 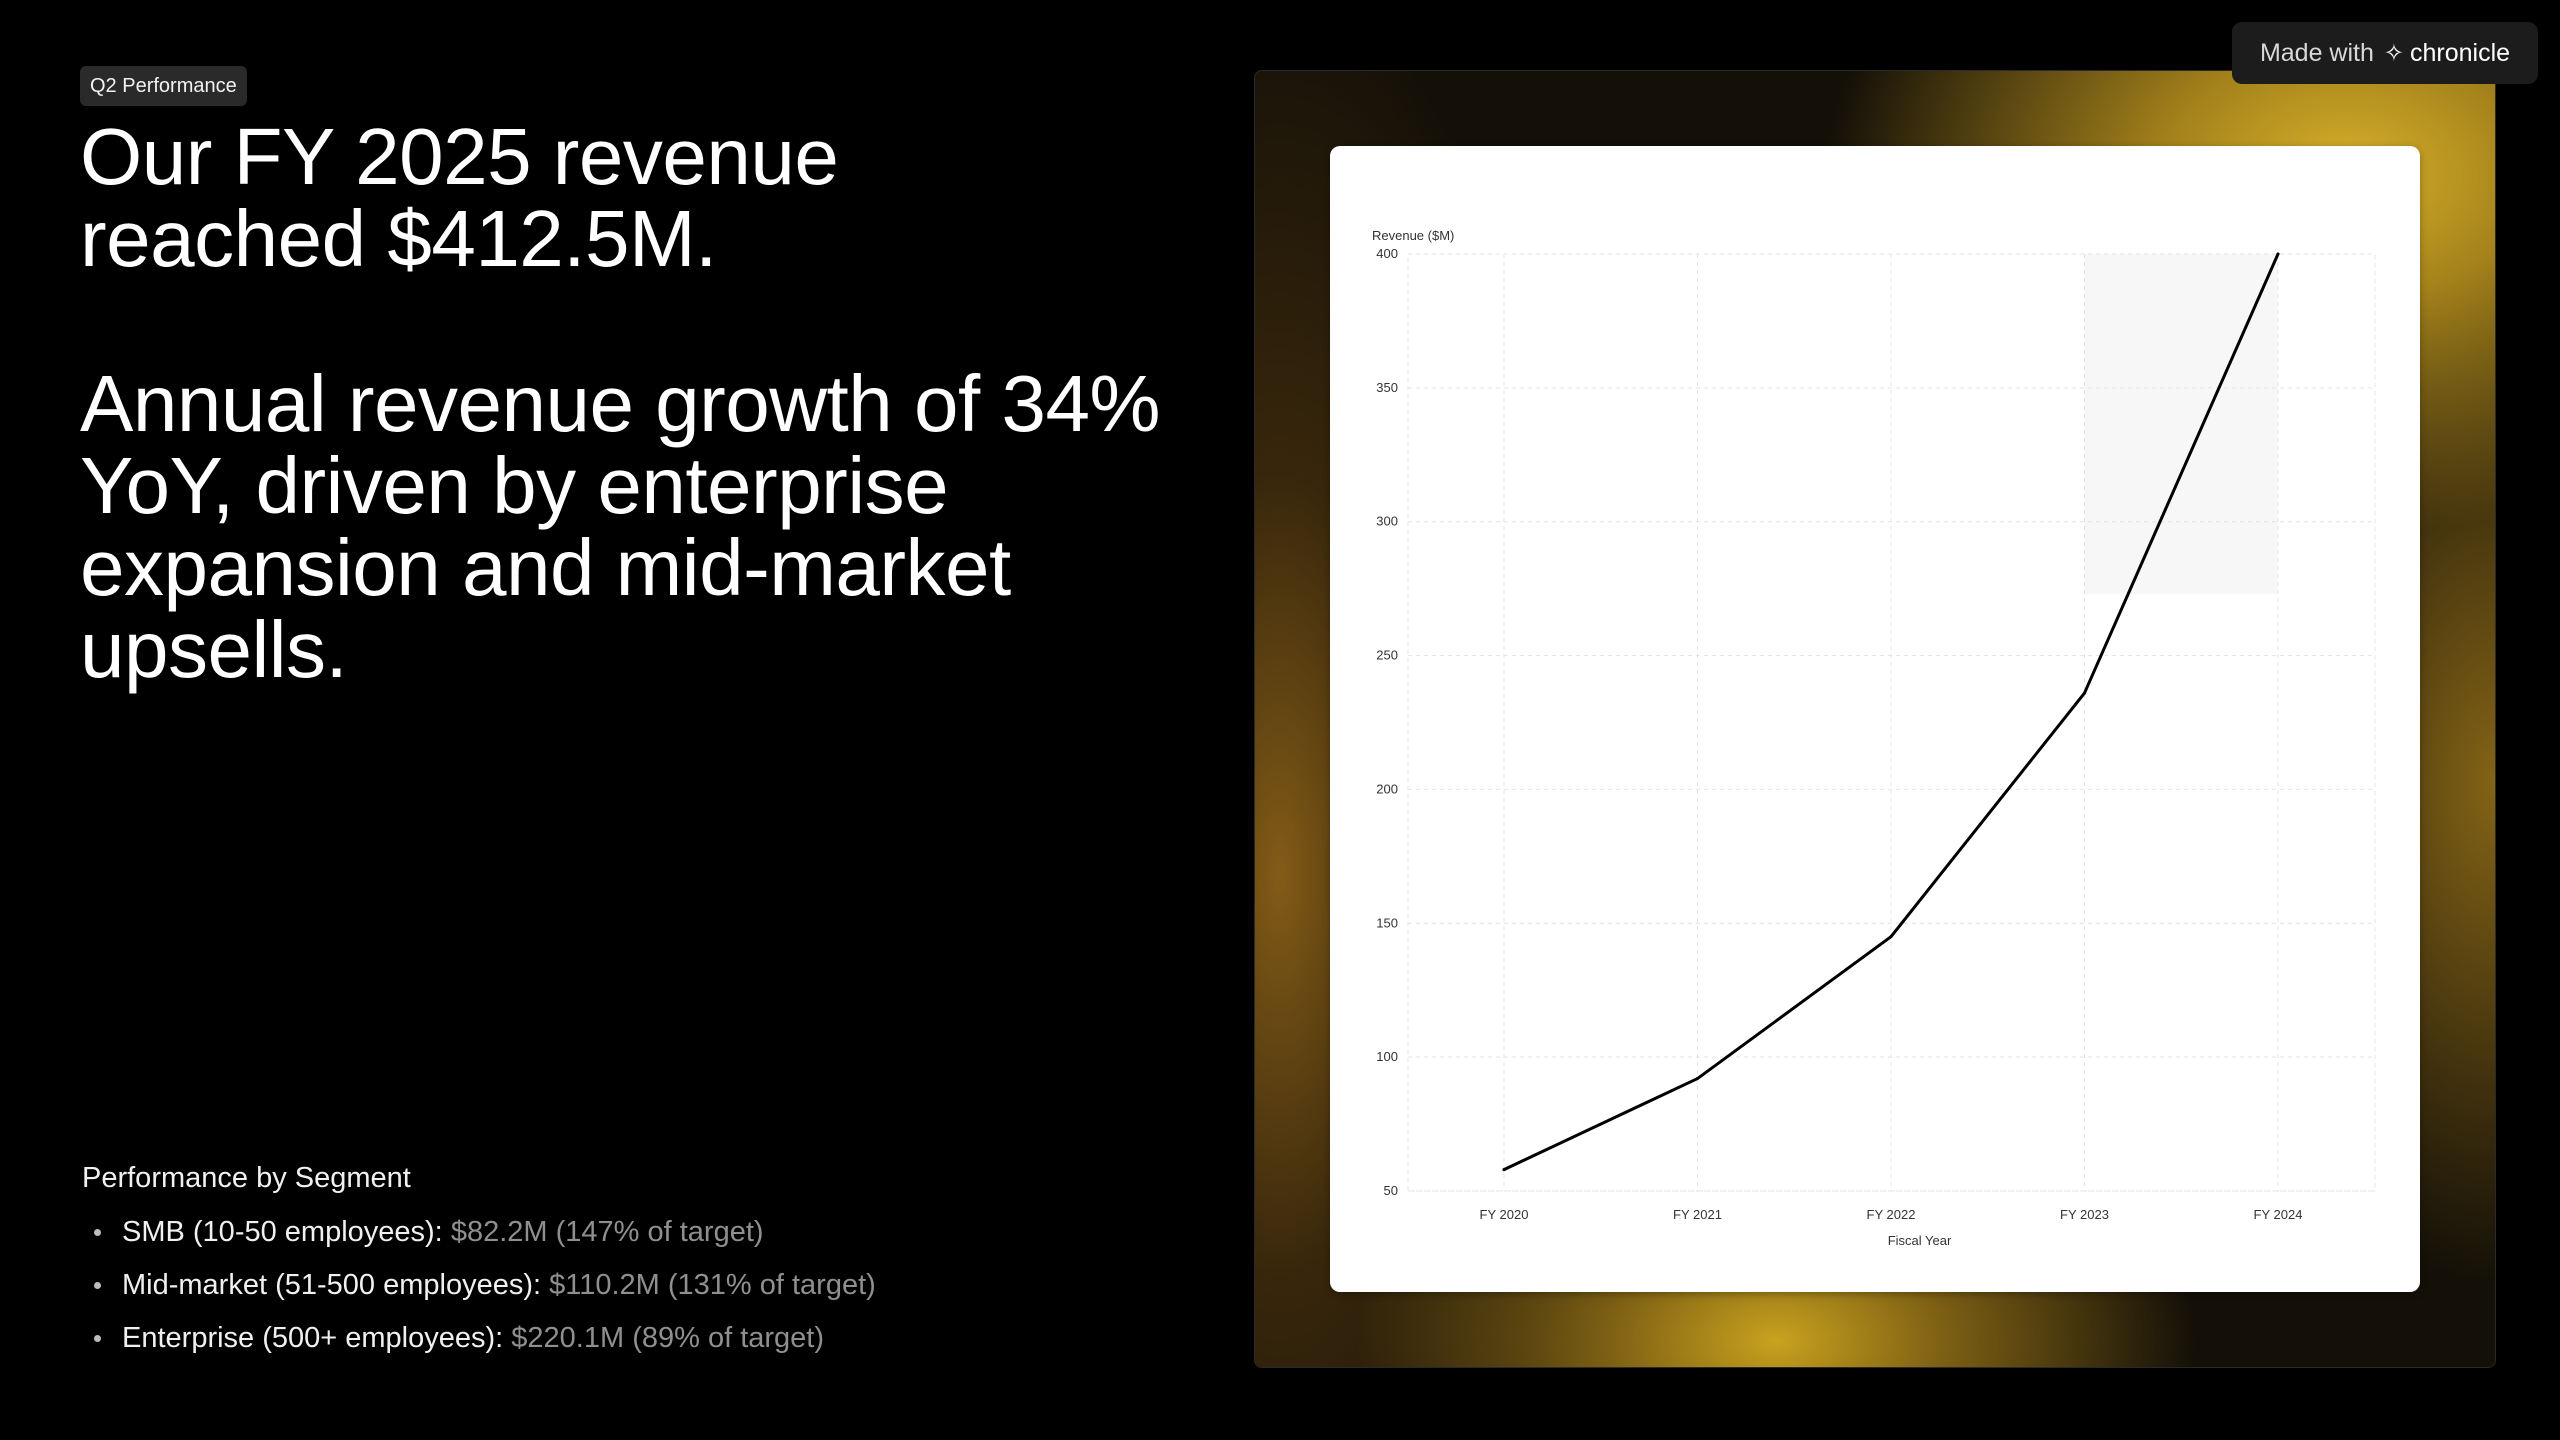 I want to click on y-axis-title: Revenue ($M), so click(x=1413, y=235).